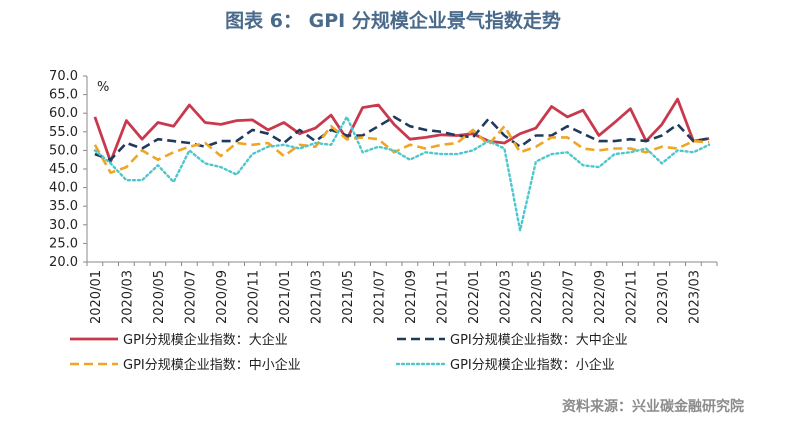  What do you see at coordinates (63, 262) in the screenshot?
I see `y-tick-label: 20.0` at bounding box center [63, 262].